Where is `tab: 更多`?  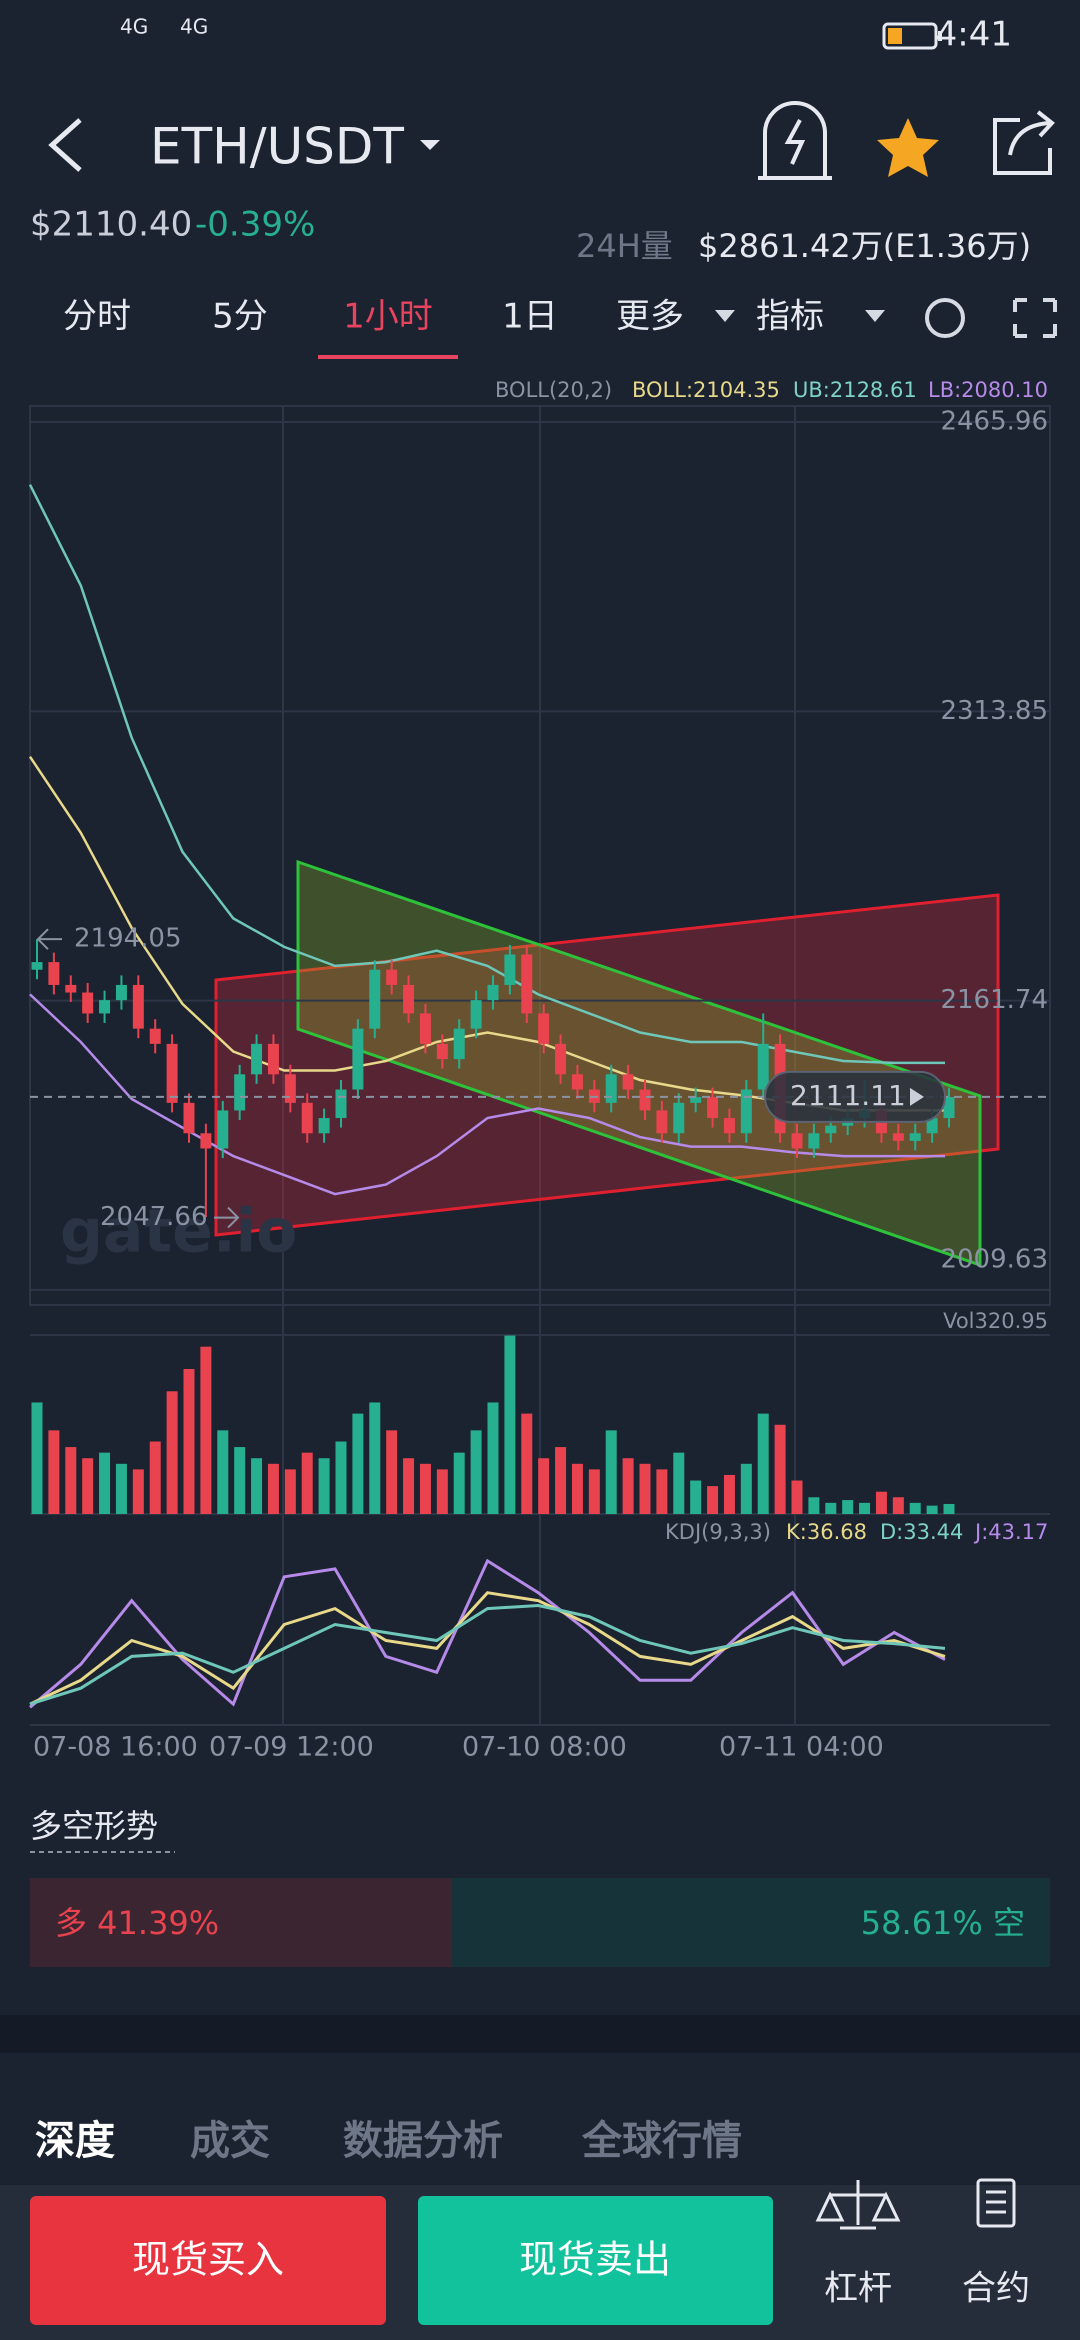
tab: 更多 is located at coordinates (650, 317).